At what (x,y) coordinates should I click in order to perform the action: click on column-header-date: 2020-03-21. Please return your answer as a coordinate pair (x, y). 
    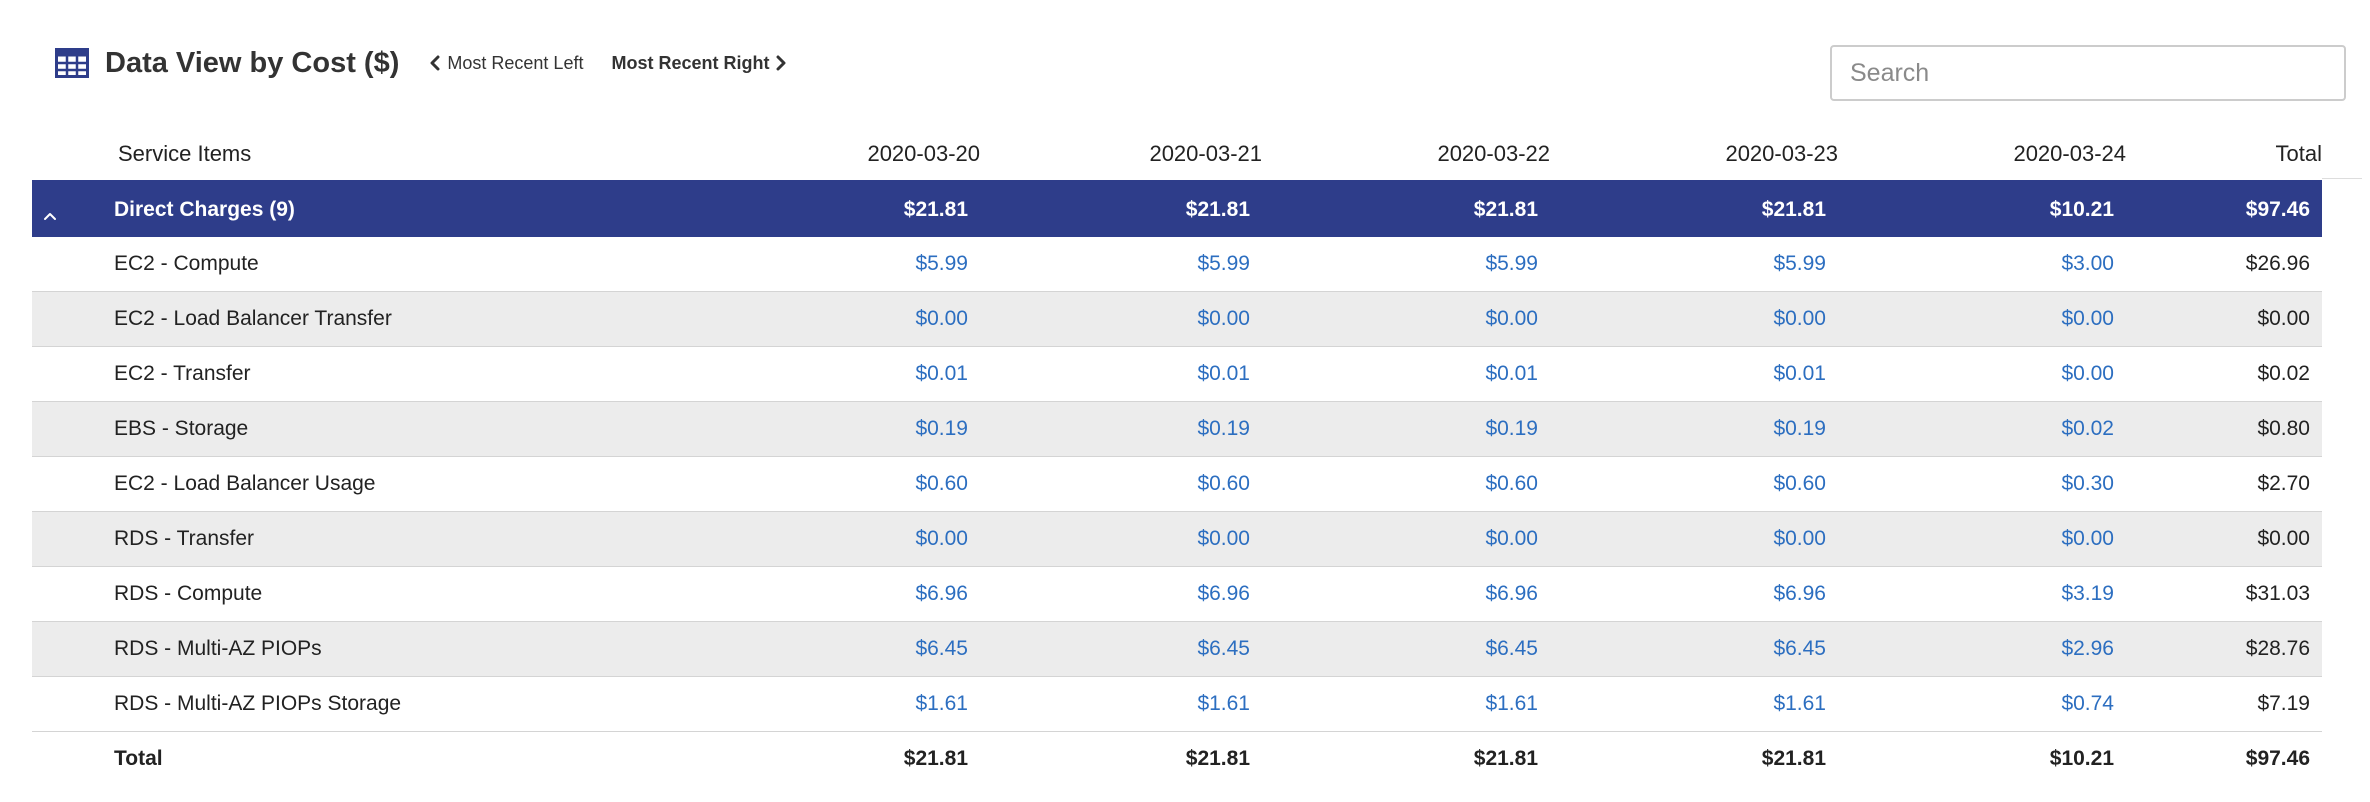
    Looking at the image, I should click on (1133, 155).